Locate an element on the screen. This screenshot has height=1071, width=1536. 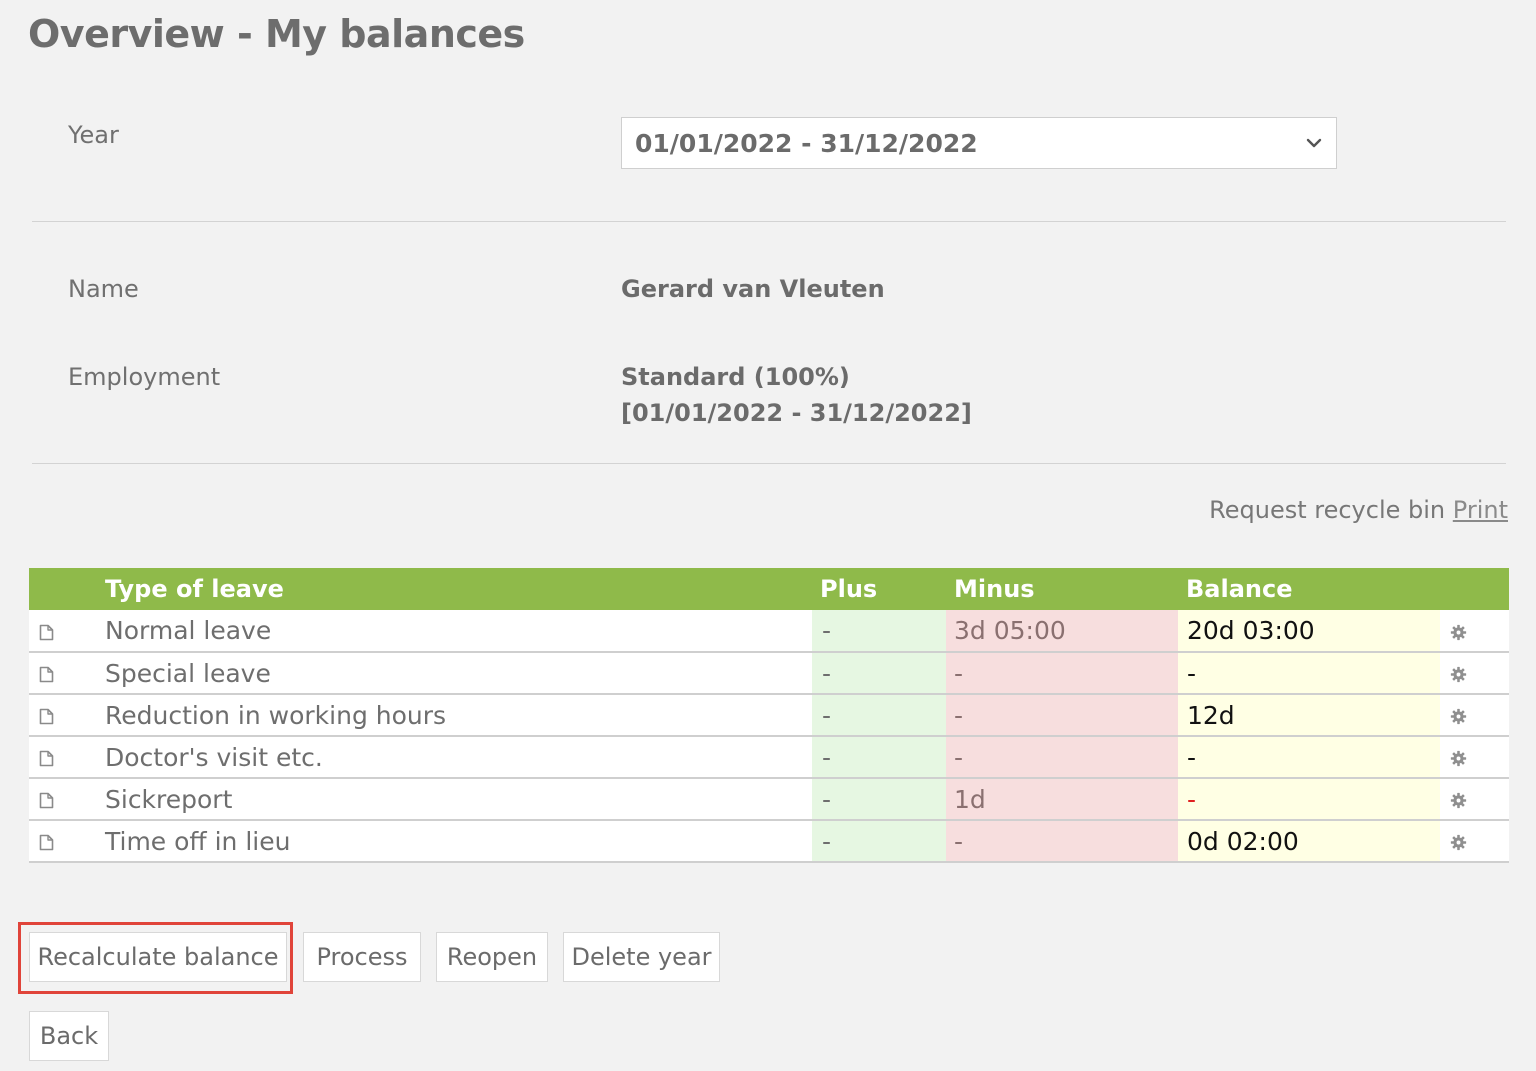
table-row: Time off in lieu - -0d 02:00 is located at coordinates (769, 841).